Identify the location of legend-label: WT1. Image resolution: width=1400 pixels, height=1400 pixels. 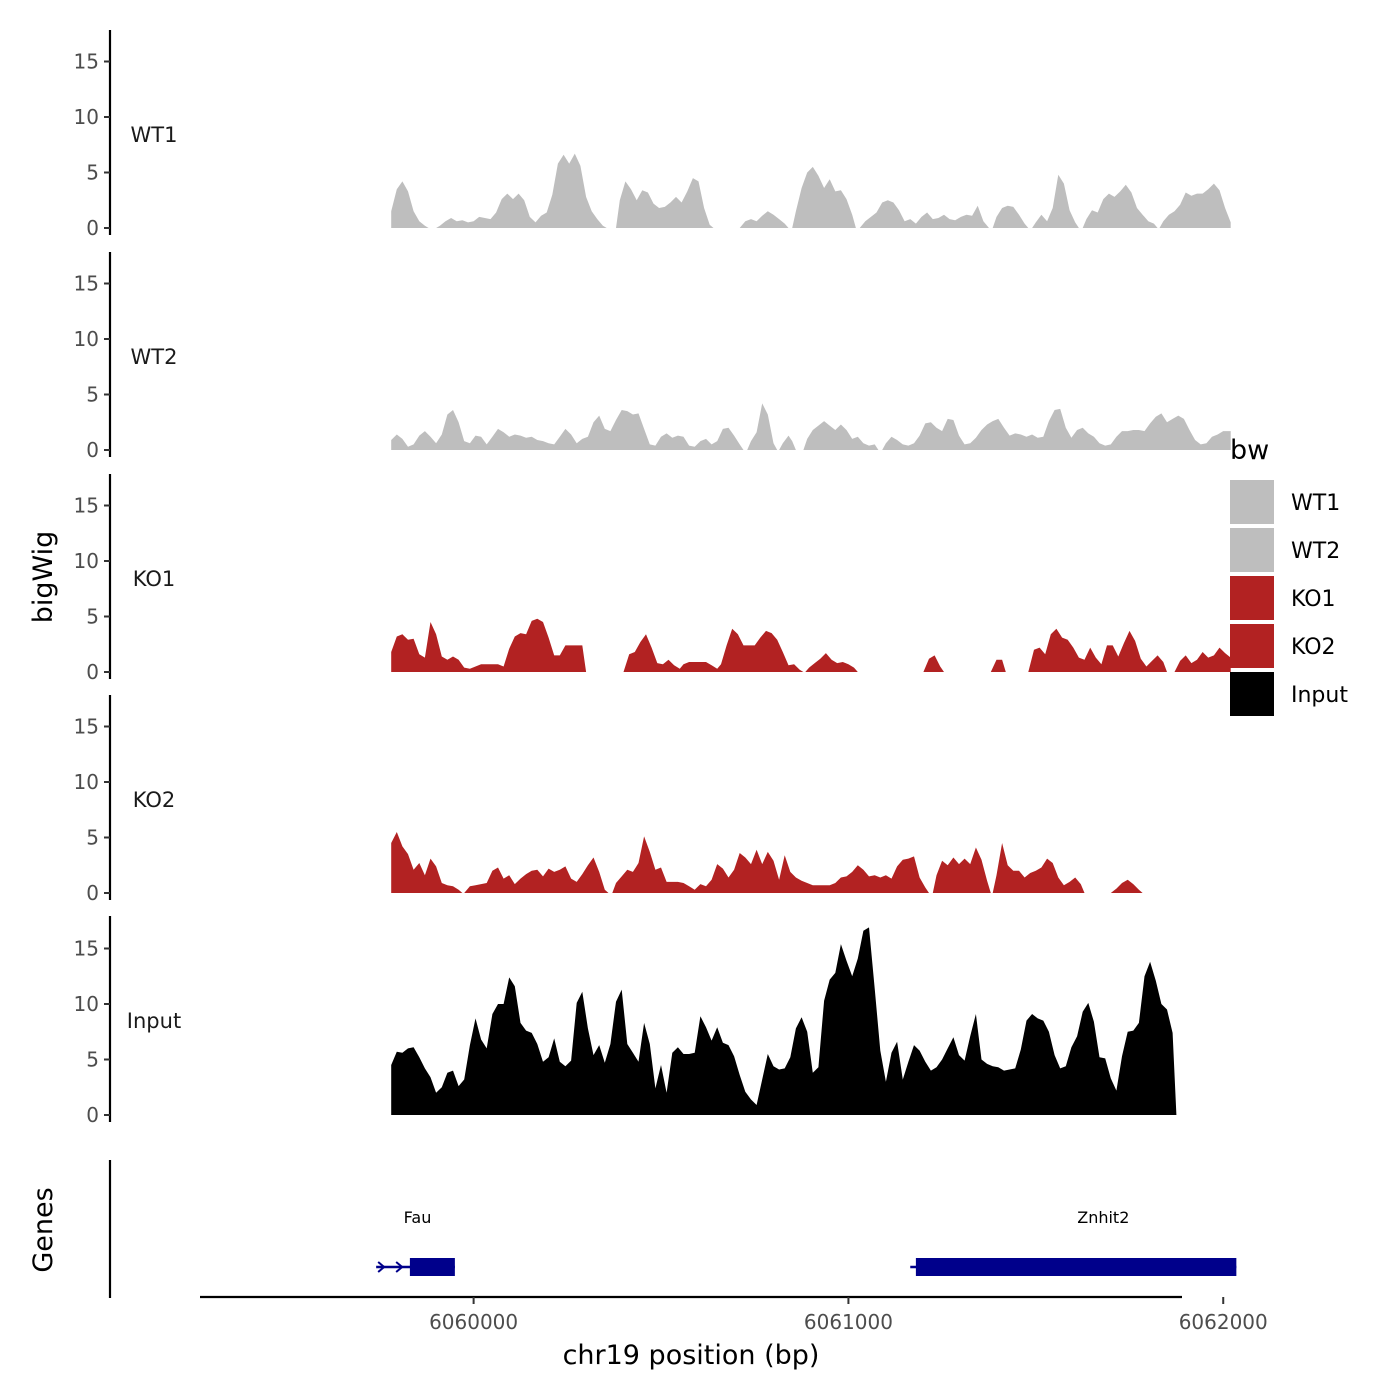
(1315, 503).